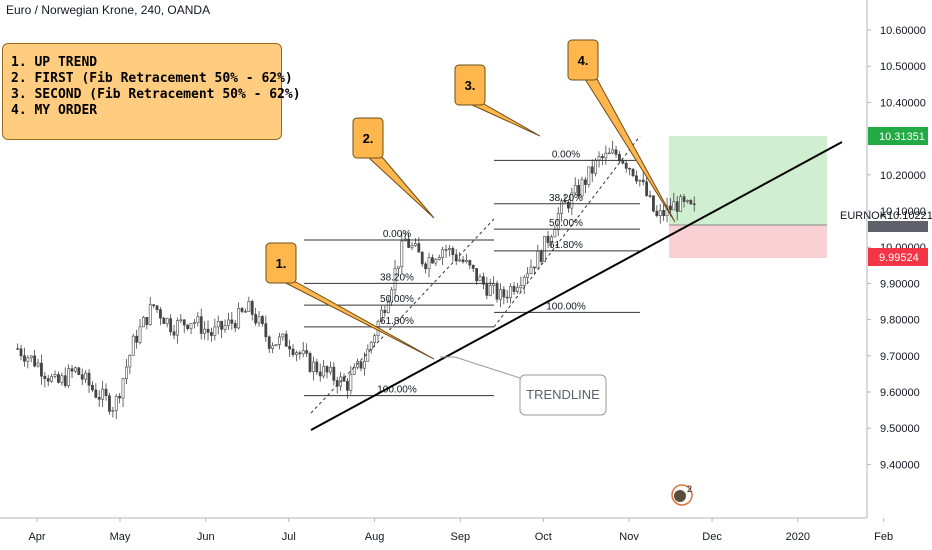  What do you see at coordinates (350, 301) in the screenshot?
I see `callout-1: 1.` at bounding box center [350, 301].